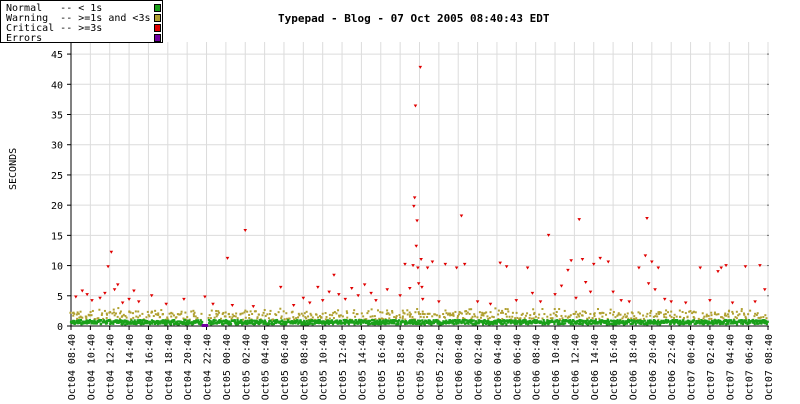 This screenshot has width=800, height=404. I want to click on x-tick-label: Oct05 20:40, so click(421, 367).